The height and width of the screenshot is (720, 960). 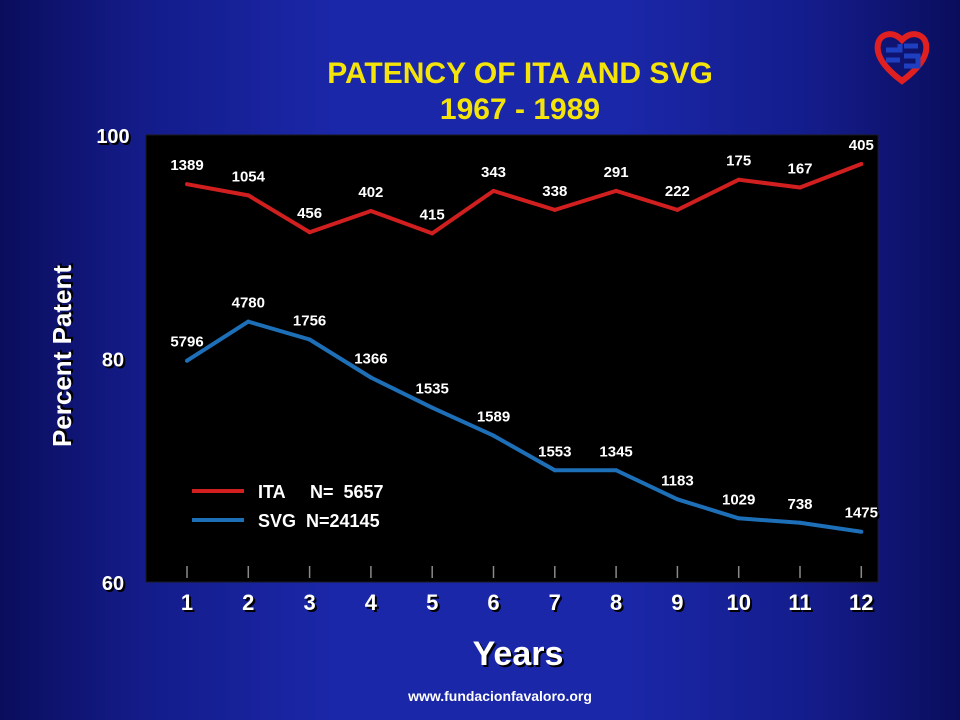 I want to click on svg-text: 167, so click(x=801, y=171).